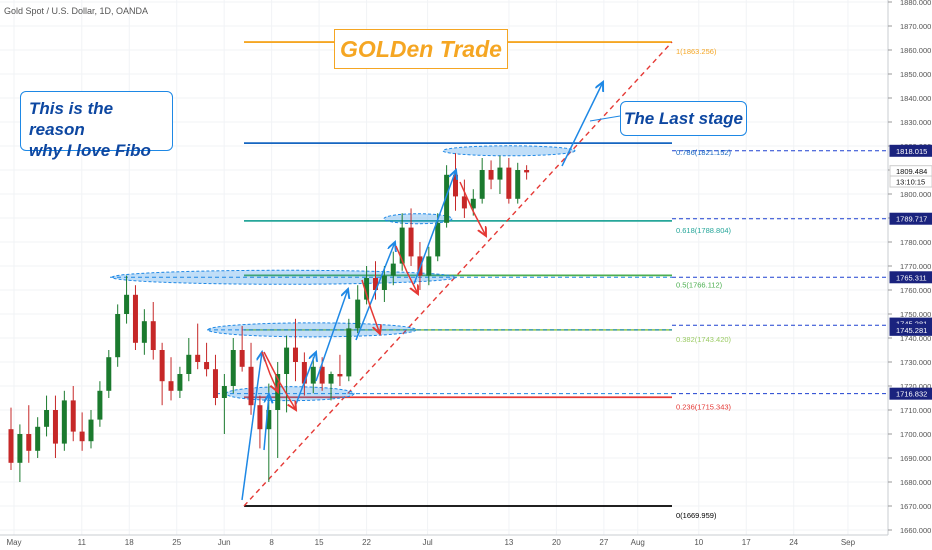 The width and height of the screenshot is (932, 550). What do you see at coordinates (915, 386) in the screenshot?
I see `price-tick-label: 1720.000` at bounding box center [915, 386].